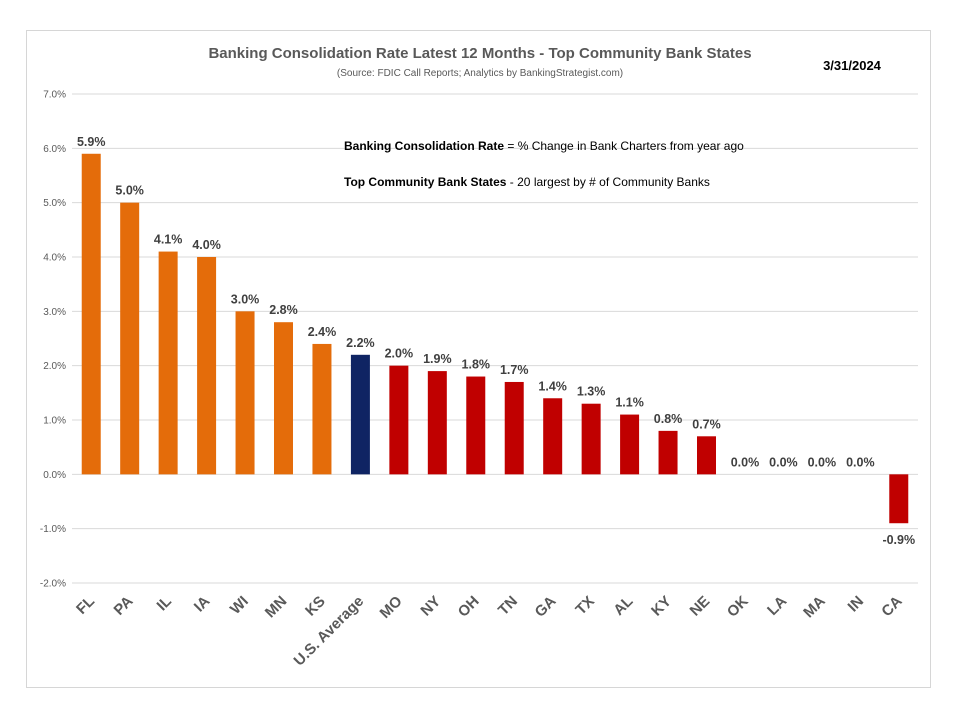 This screenshot has width=960, height=720. Describe the element at coordinates (130, 338) in the screenshot. I see `bar-pa` at that location.